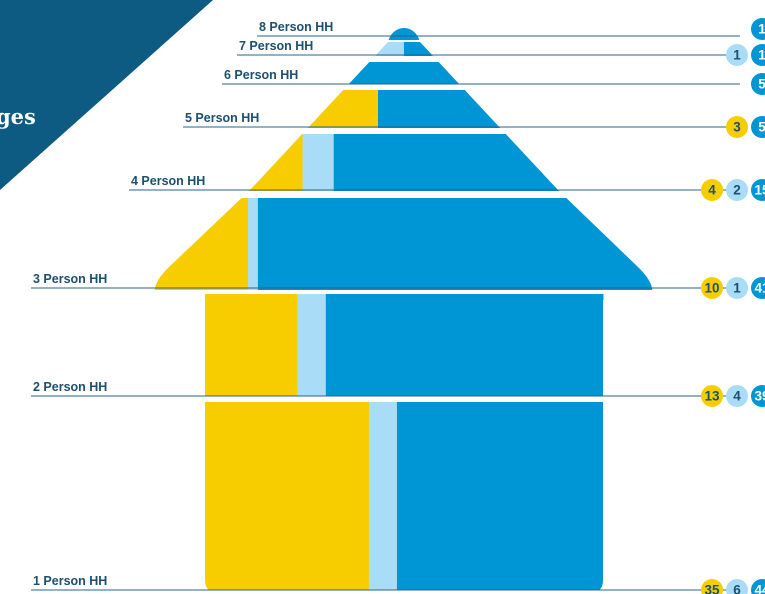 The image size is (765, 594). I want to click on value-label: 2, so click(737, 190).